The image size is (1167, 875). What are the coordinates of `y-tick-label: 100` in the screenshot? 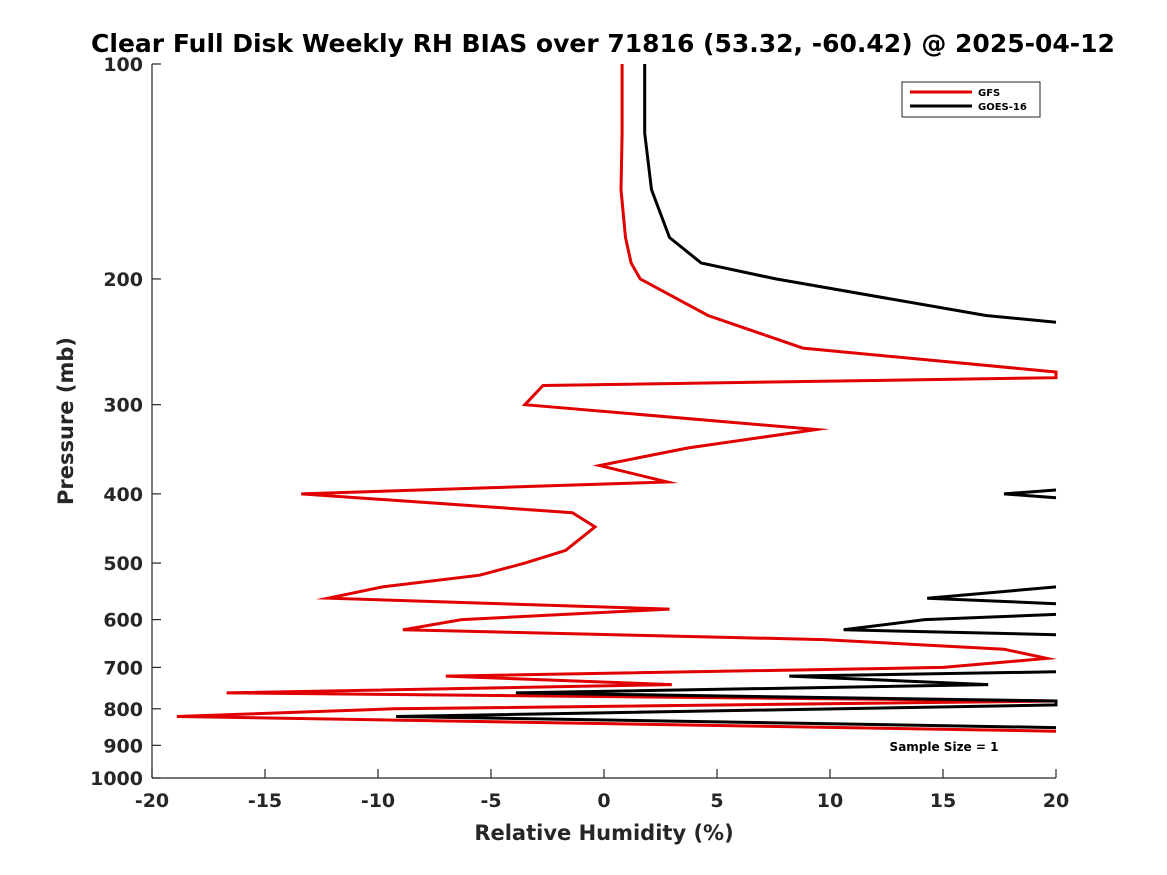 It's located at (123, 65).